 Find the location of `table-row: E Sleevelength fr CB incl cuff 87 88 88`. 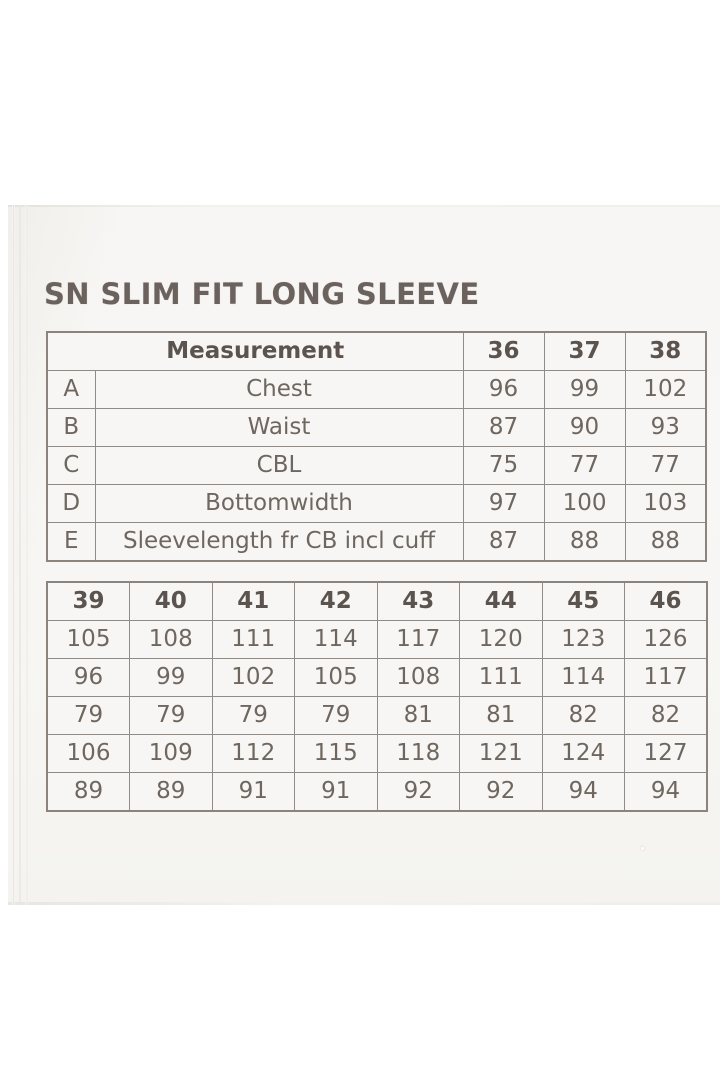

table-row: E Sleevelength fr CB incl cuff 87 88 88 is located at coordinates (376, 542).